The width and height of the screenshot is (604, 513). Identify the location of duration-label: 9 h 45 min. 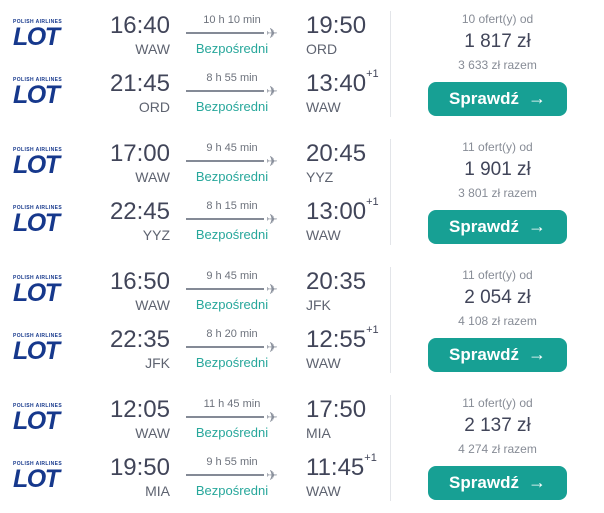
(232, 276).